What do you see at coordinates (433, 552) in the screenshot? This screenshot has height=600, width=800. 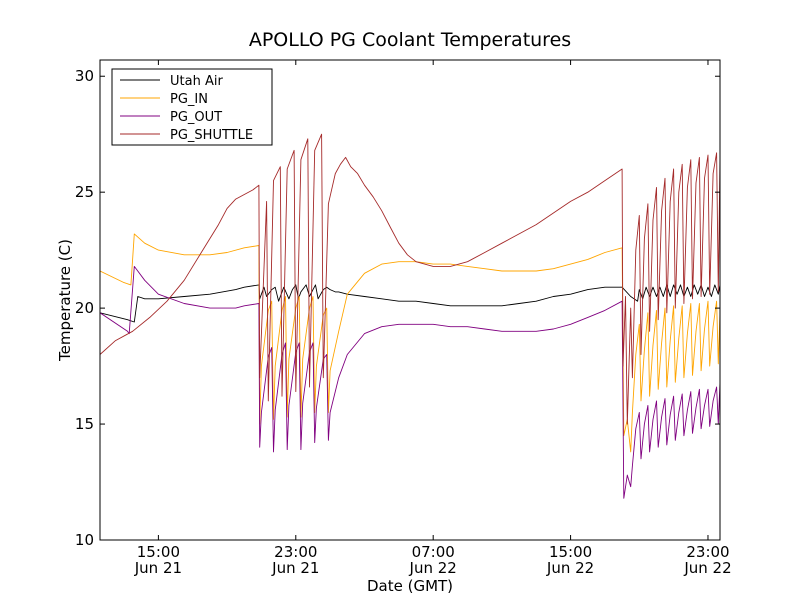 I see `x-tick-label-time: 07:00` at bounding box center [433, 552].